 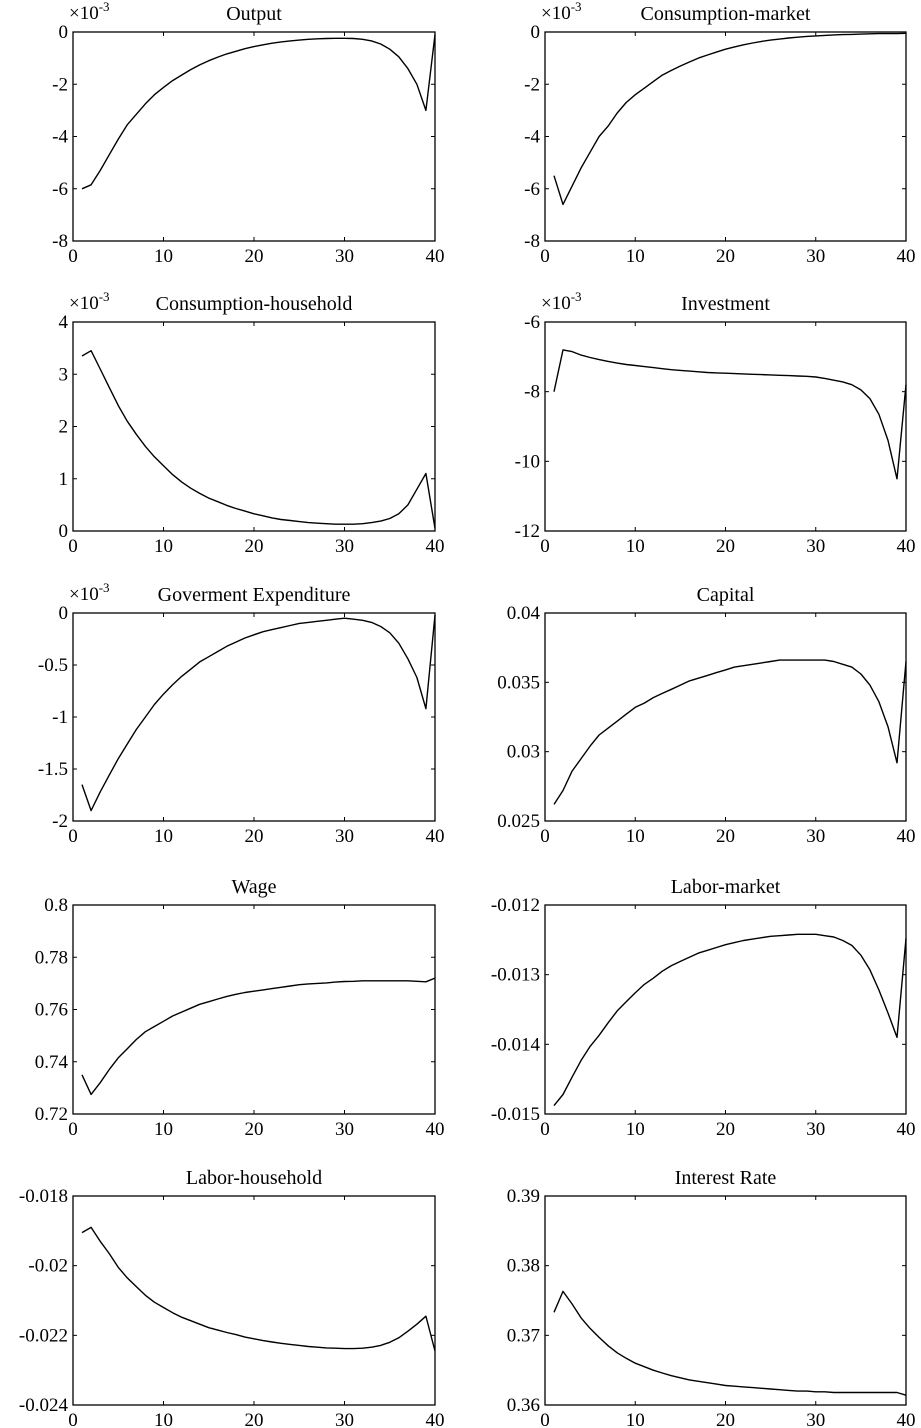 I want to click on chart-title: Output, so click(x=254, y=14).